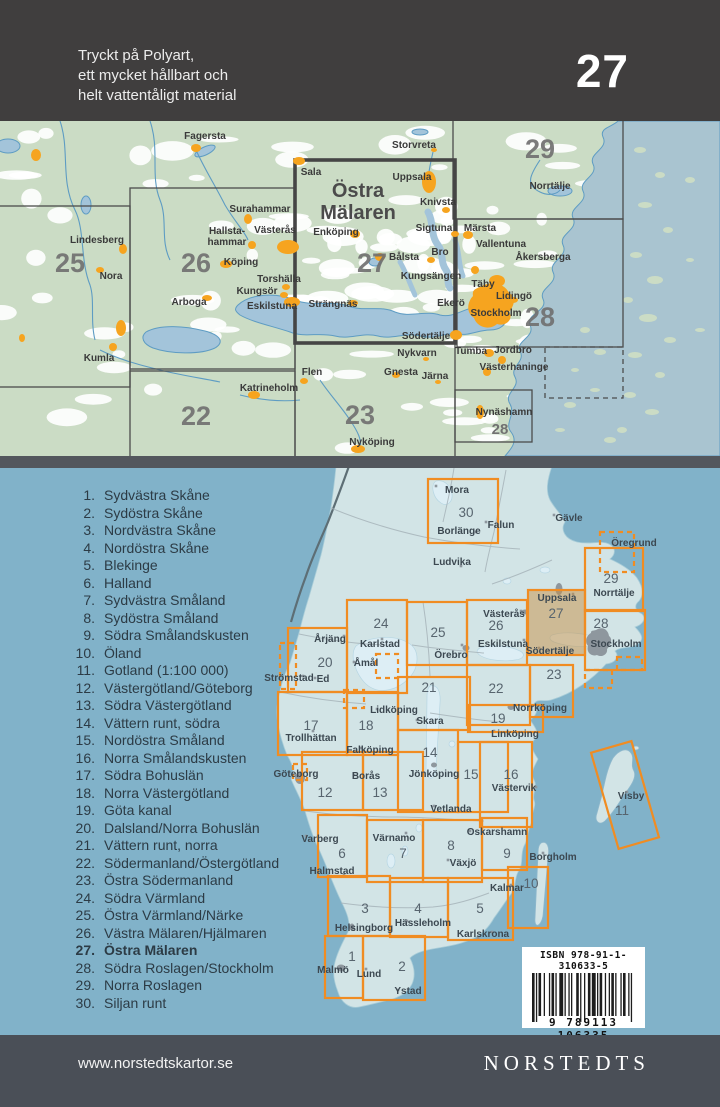 Image resolution: width=720 pixels, height=1107 pixels. I want to click on map-label: Stockholm, so click(495, 313).